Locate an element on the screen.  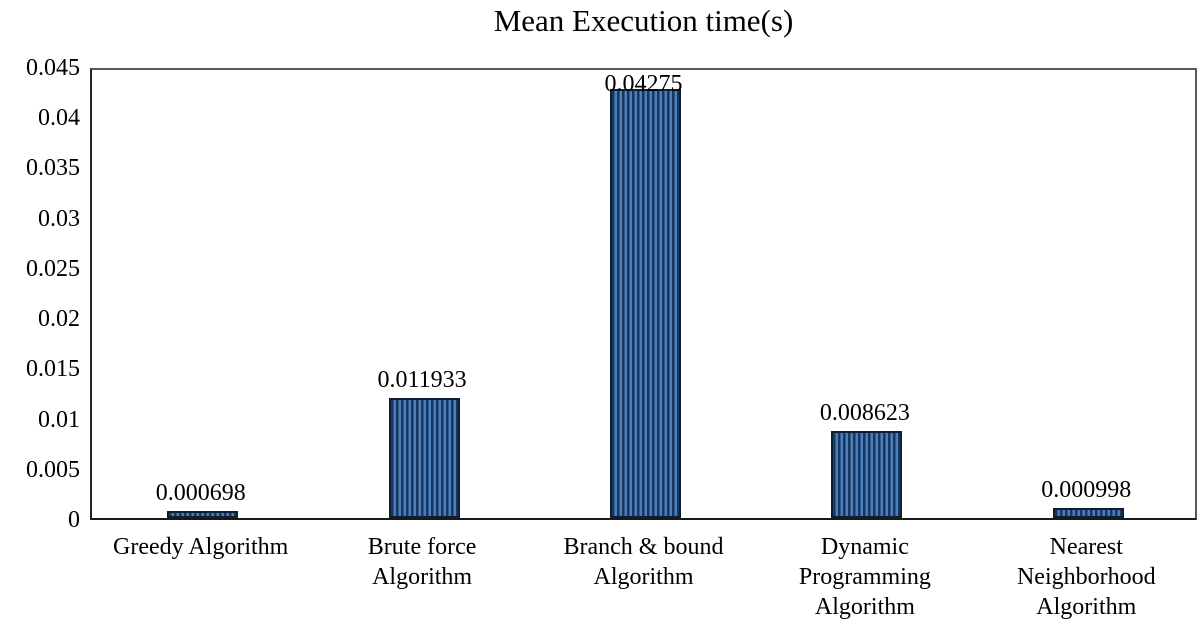
y-axis-tick-label: 0.015 is located at coordinates (53, 369).